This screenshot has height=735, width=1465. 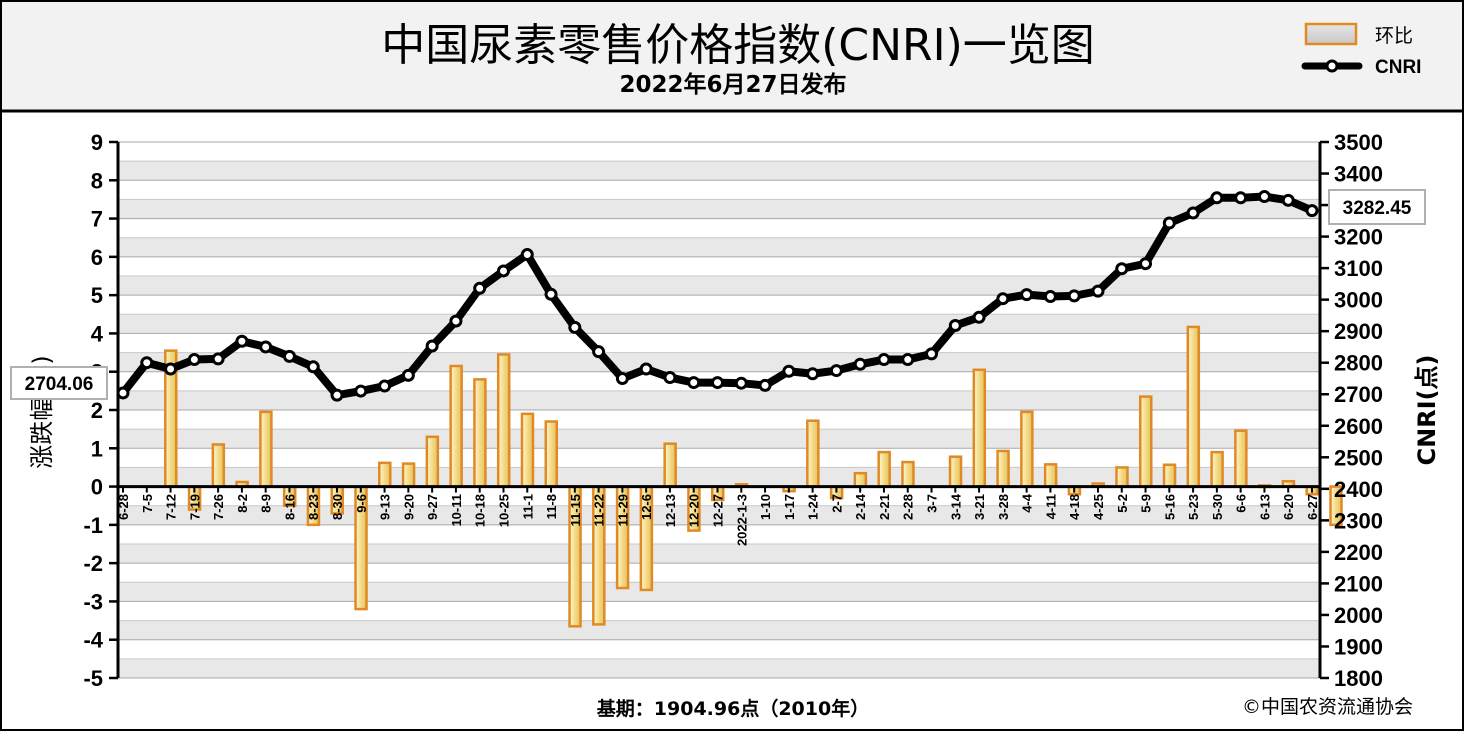 What do you see at coordinates (1394, 36) in the screenshot?
I see `legend-bar-label: 环比` at bounding box center [1394, 36].